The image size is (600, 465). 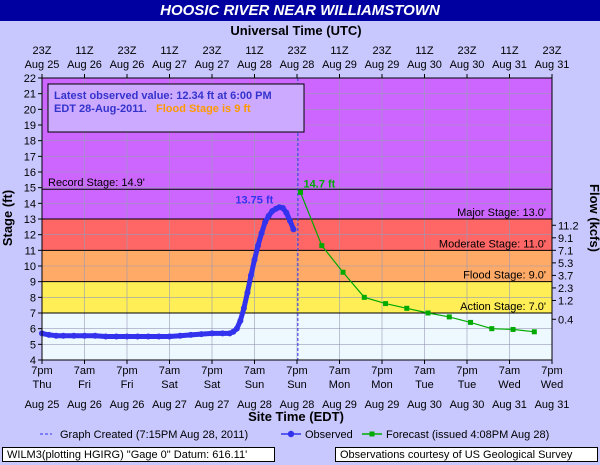 I want to click on y-tick-label: 21, so click(x=30, y=95).